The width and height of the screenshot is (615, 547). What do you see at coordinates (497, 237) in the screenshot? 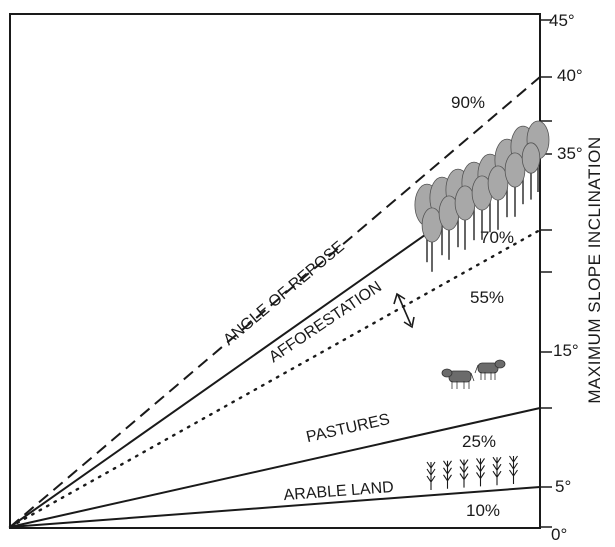
I see `percent-70: 70%` at bounding box center [497, 237].